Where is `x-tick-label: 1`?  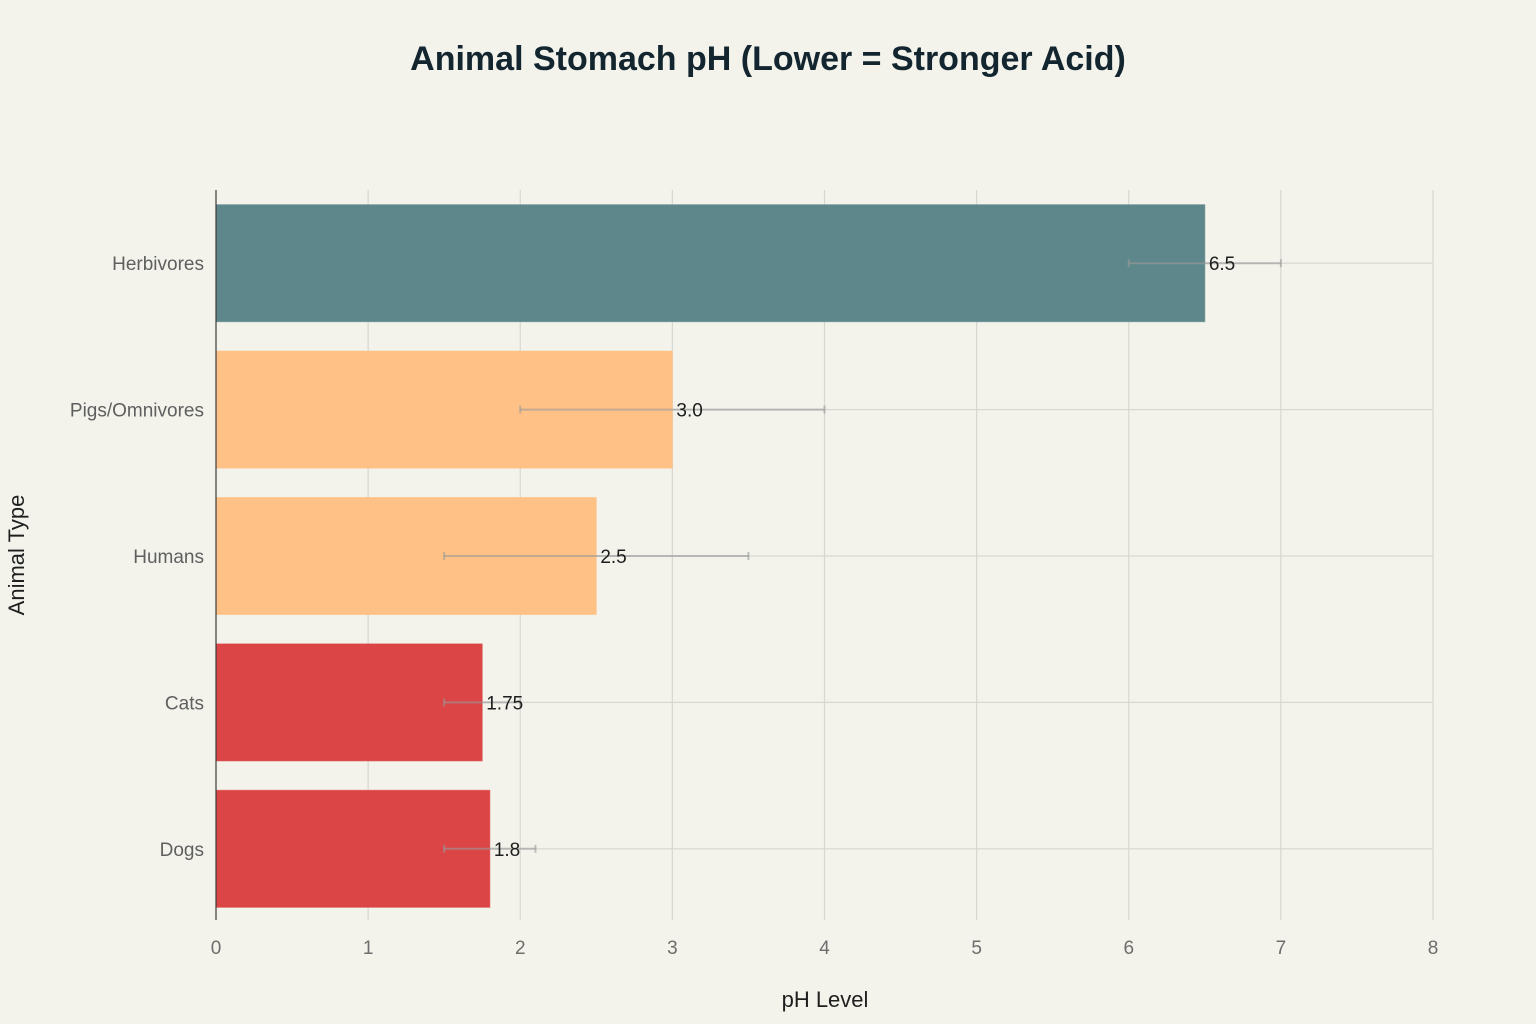 x-tick-label: 1 is located at coordinates (368, 948).